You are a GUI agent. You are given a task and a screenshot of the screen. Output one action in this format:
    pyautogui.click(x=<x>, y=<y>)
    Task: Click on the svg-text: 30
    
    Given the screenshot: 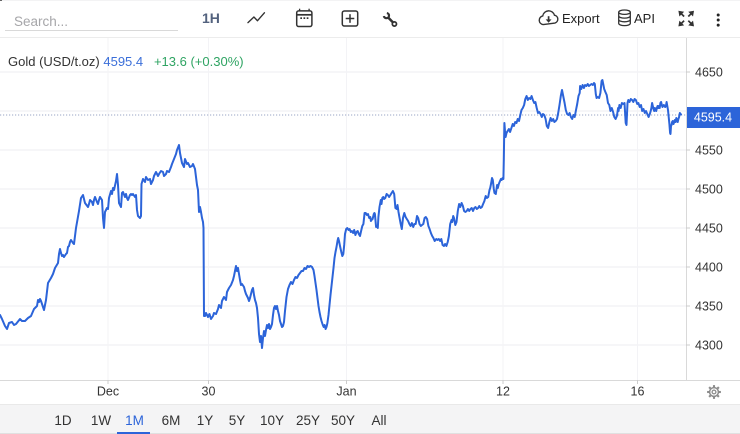 What is the action you would take?
    pyautogui.click(x=209, y=392)
    